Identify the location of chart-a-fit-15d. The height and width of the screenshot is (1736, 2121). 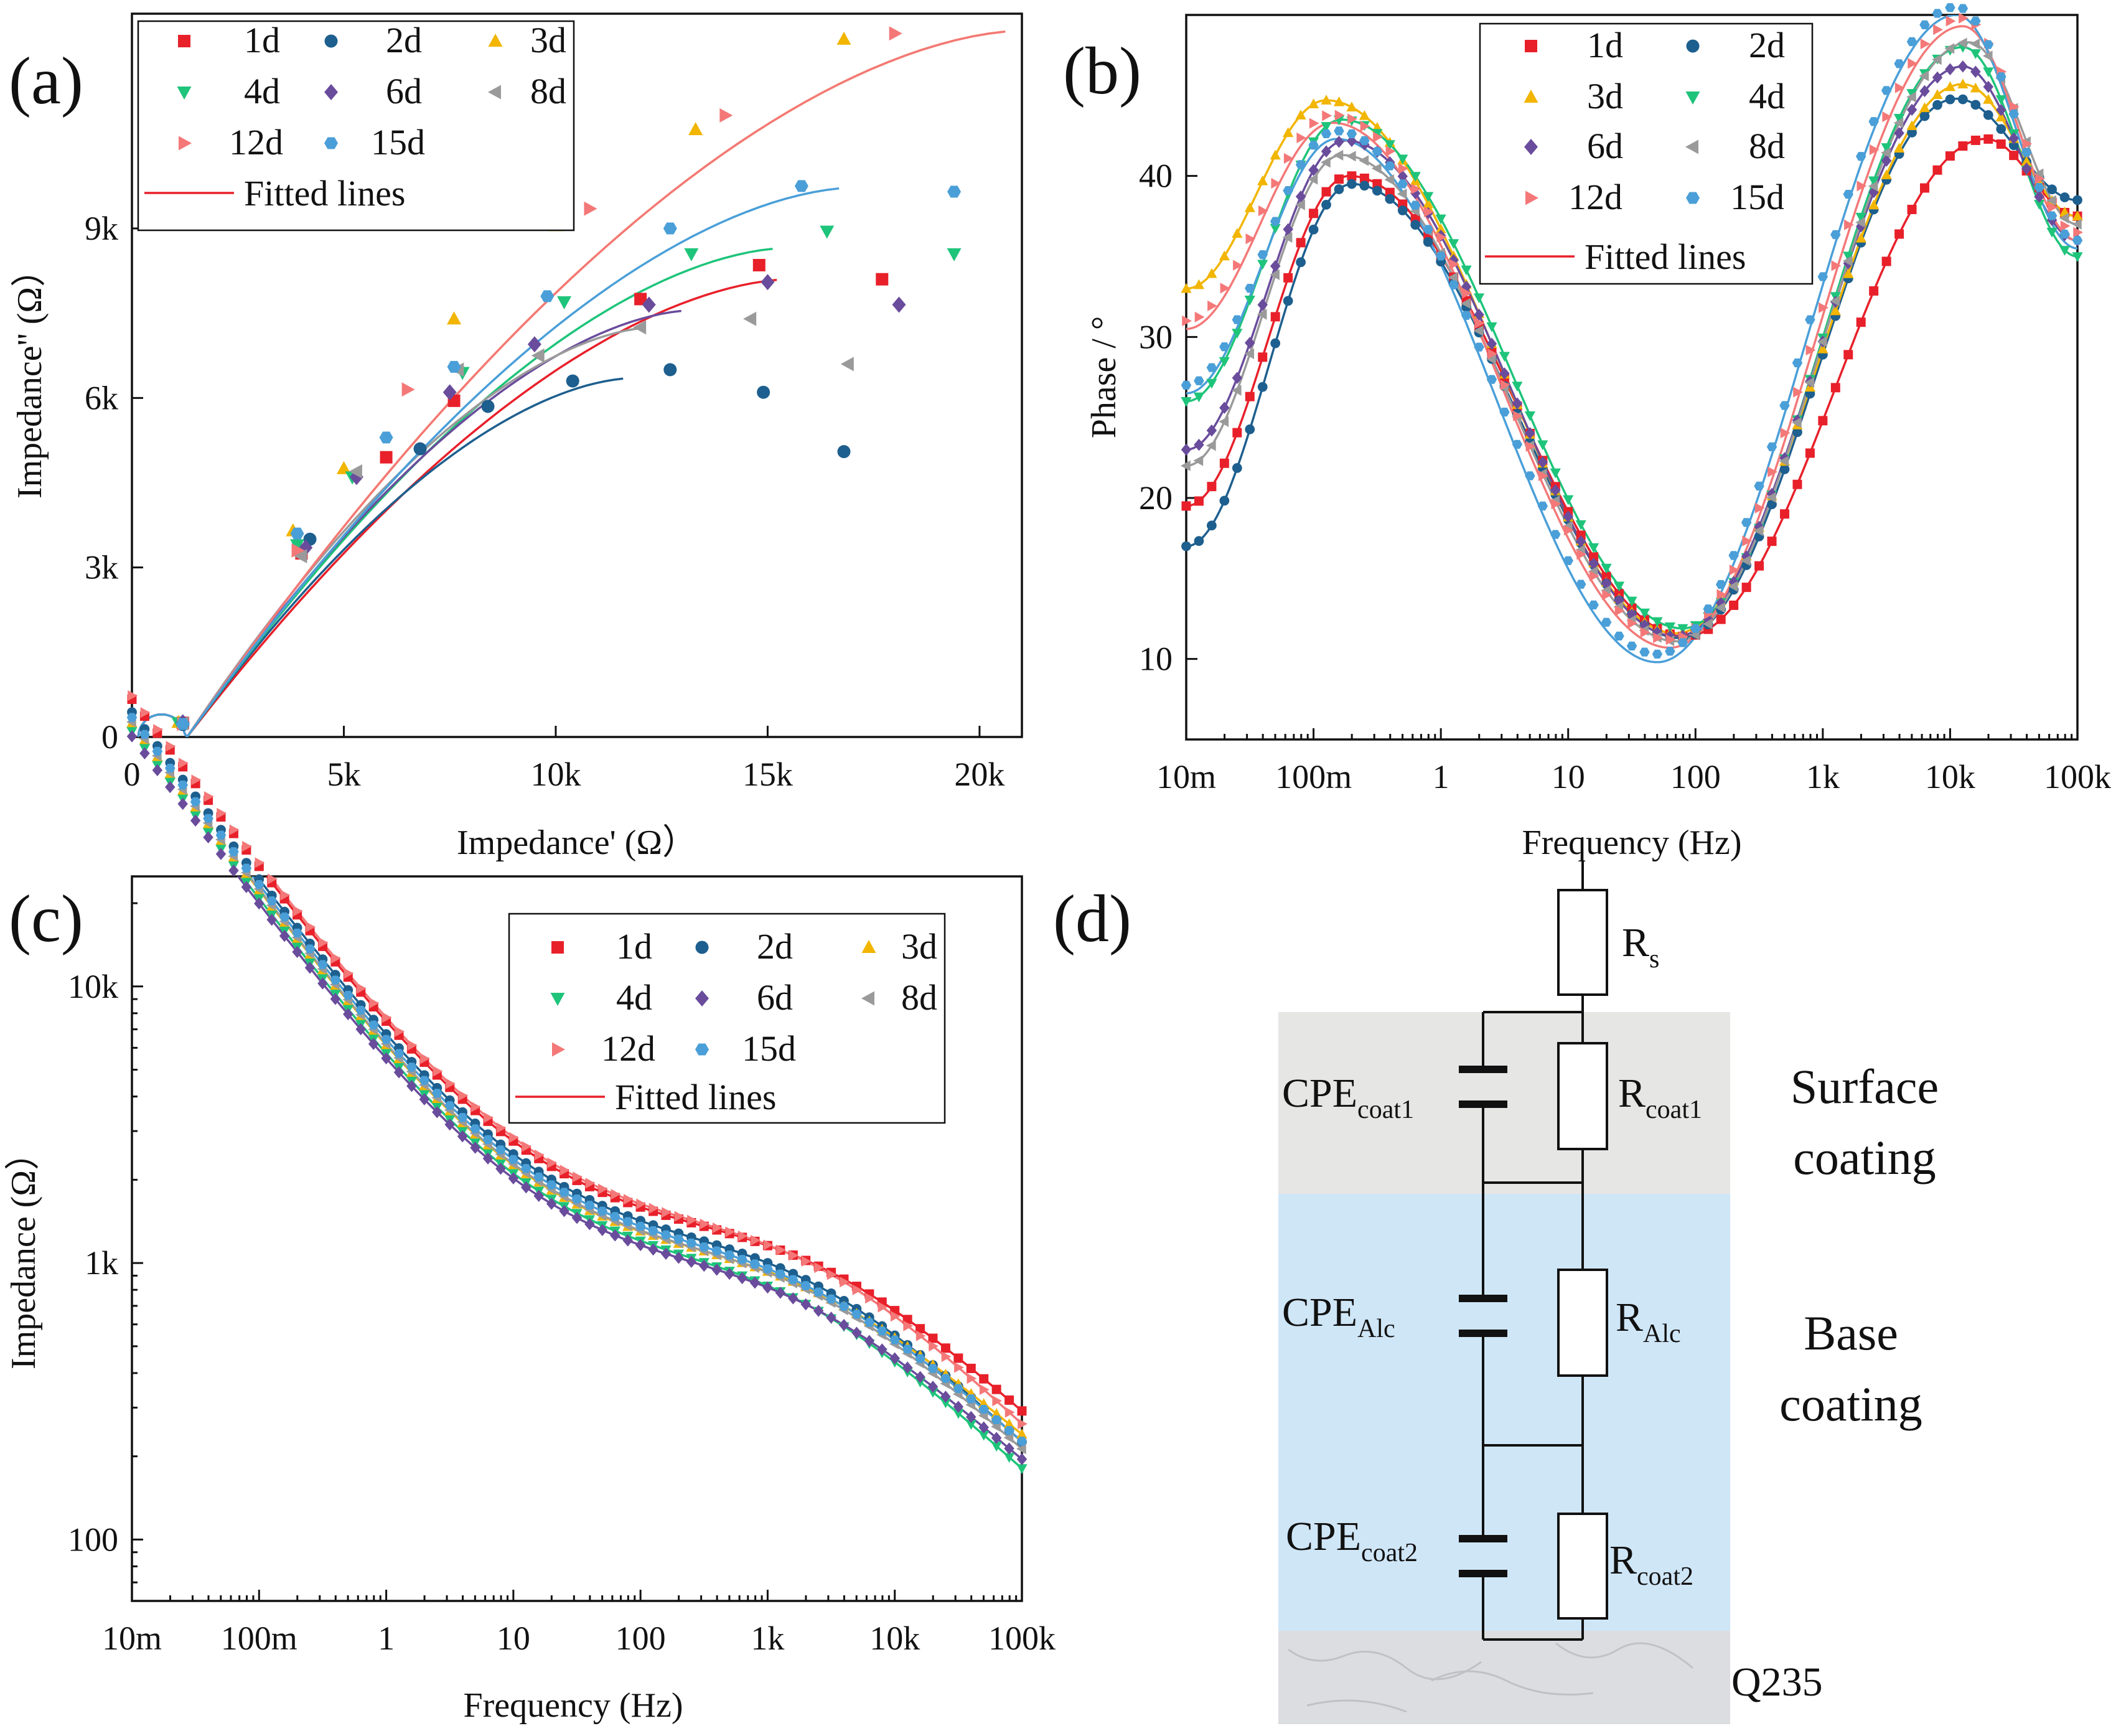
(489, 462).